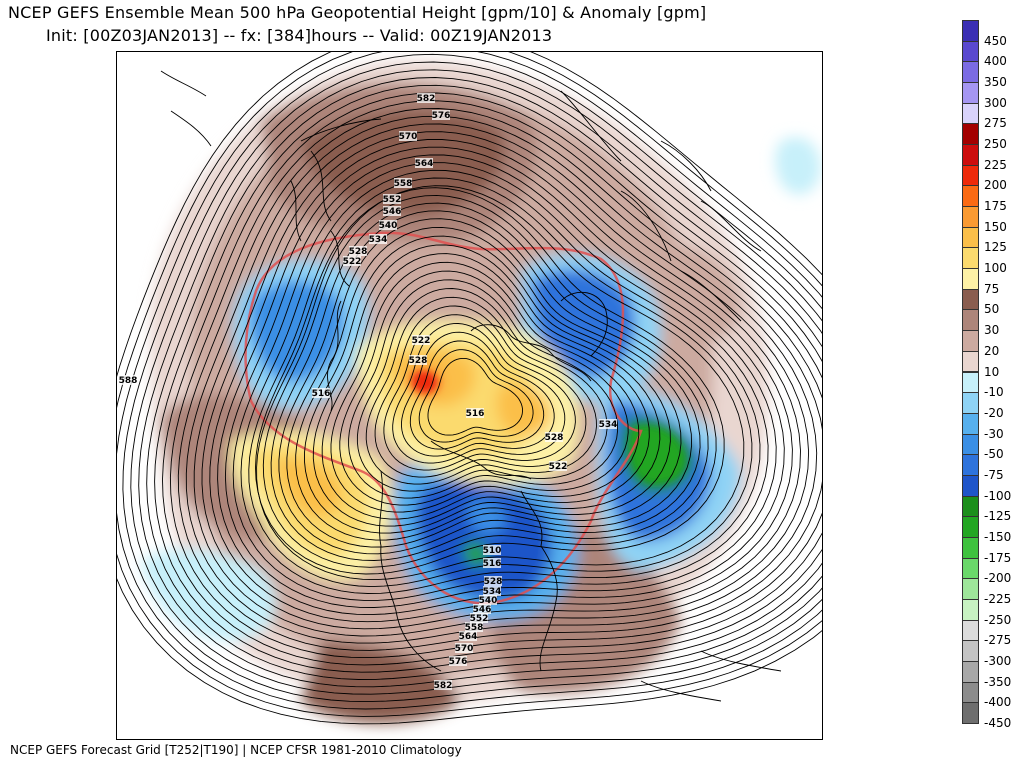  What do you see at coordinates (998, 536) in the screenshot?
I see `colorbar-label: -150` at bounding box center [998, 536].